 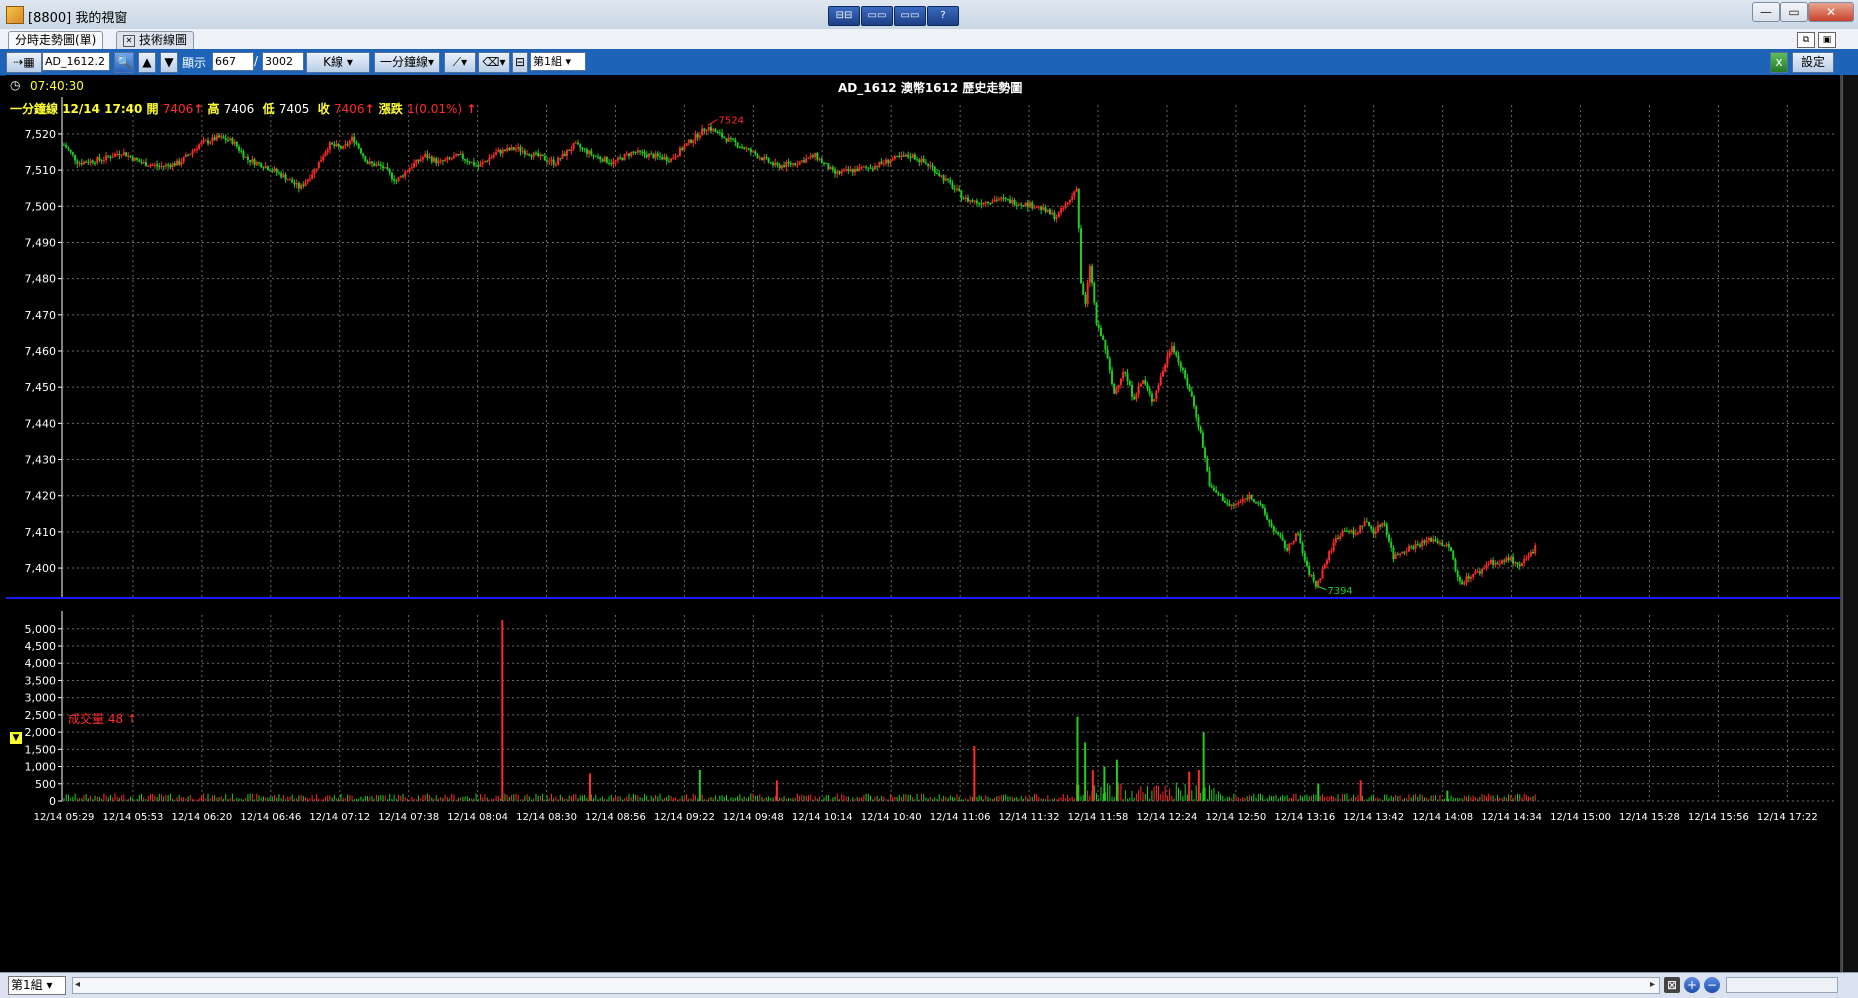 I want to click on fit-icon: ⊠, so click(x=1672, y=985).